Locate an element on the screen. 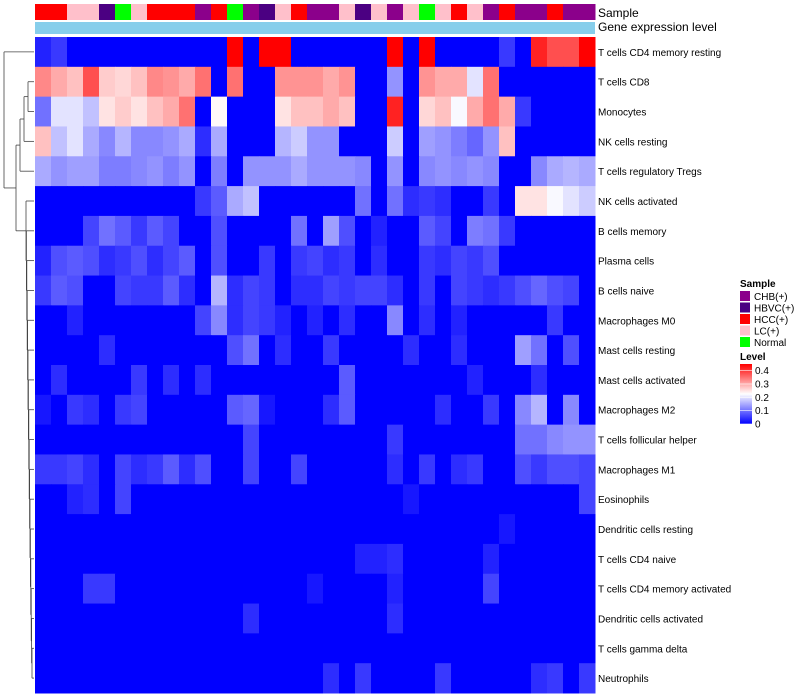  sample-legend-swatch is located at coordinates (745, 296).